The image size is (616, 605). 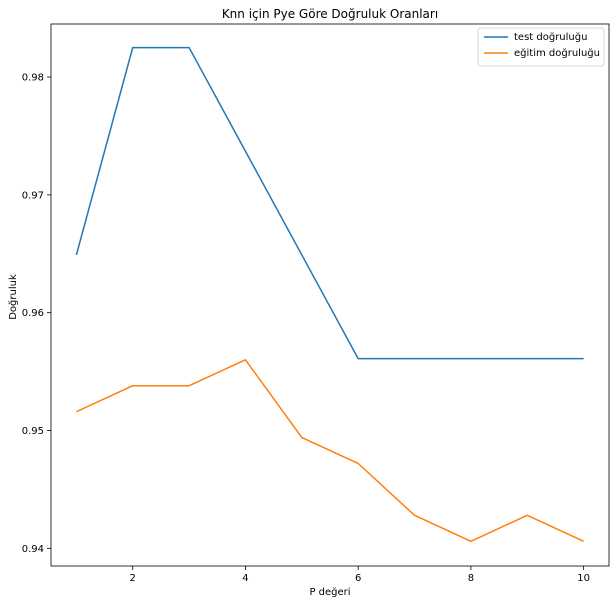 What do you see at coordinates (133, 578) in the screenshot?
I see `x-tick-label: 2` at bounding box center [133, 578].